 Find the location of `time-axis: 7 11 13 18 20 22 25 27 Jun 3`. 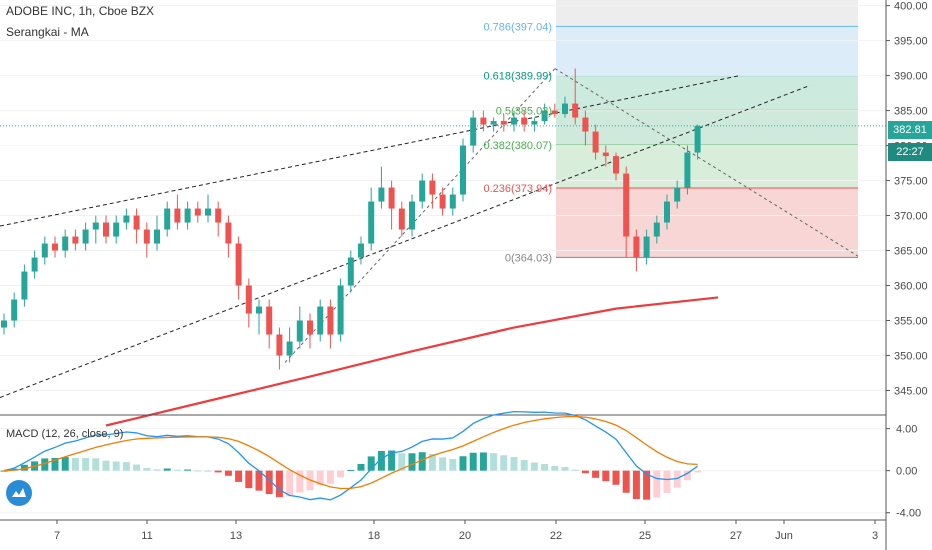

time-axis: 7 11 13 18 20 22 25 27 Jun 3 is located at coordinates (466, 531).